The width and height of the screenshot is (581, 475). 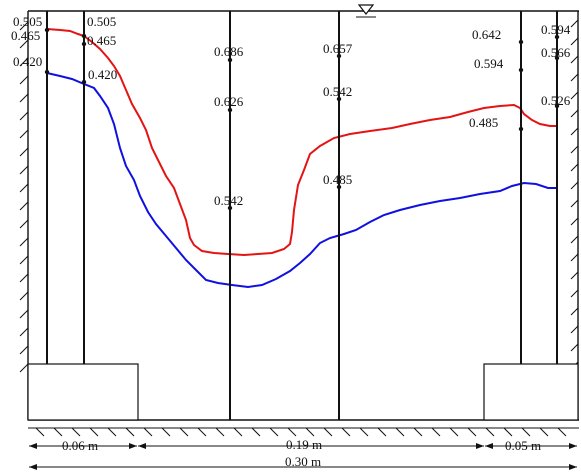 I want to click on left-step-block, so click(x=83, y=392).